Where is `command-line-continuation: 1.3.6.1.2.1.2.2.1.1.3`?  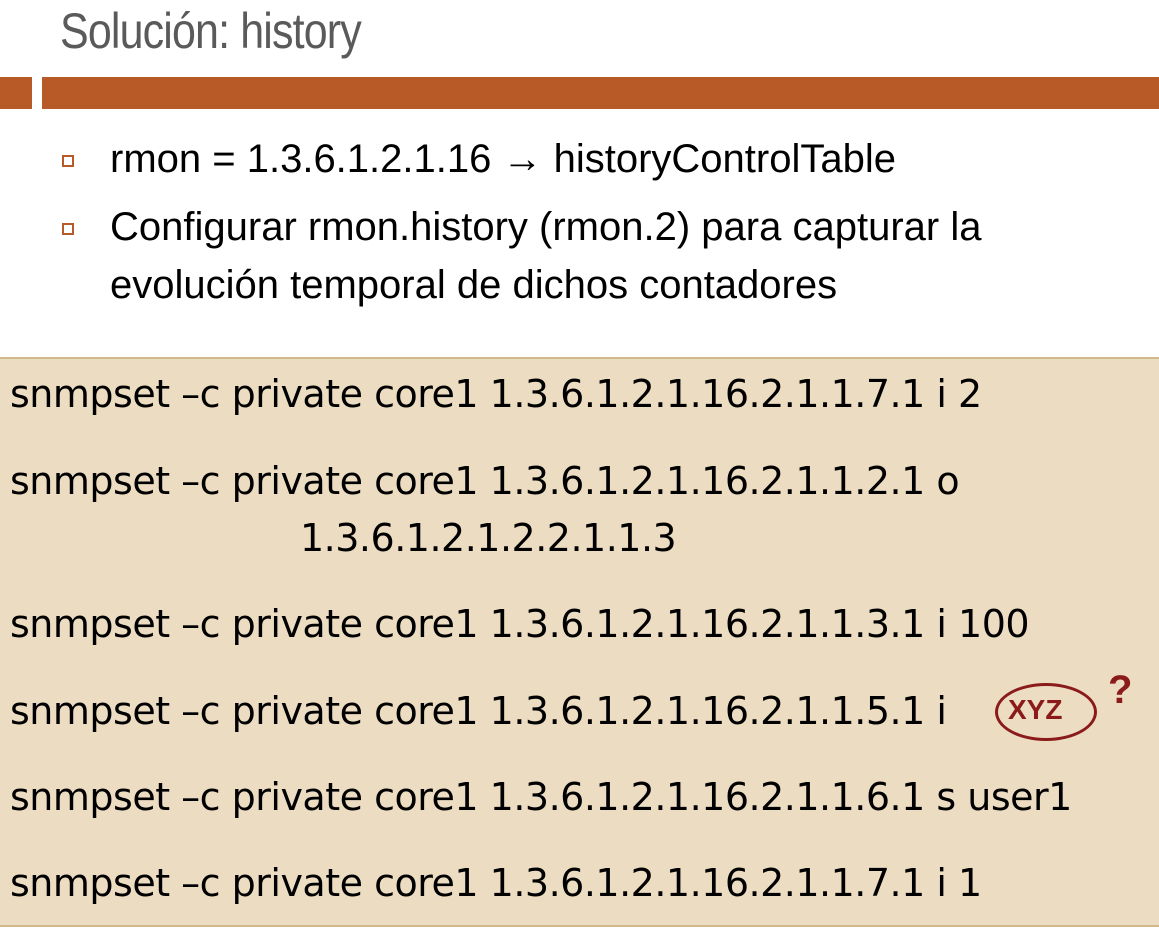
command-line-continuation: 1.3.6.1.2.1.2.2.1.1.3 is located at coordinates (488, 538).